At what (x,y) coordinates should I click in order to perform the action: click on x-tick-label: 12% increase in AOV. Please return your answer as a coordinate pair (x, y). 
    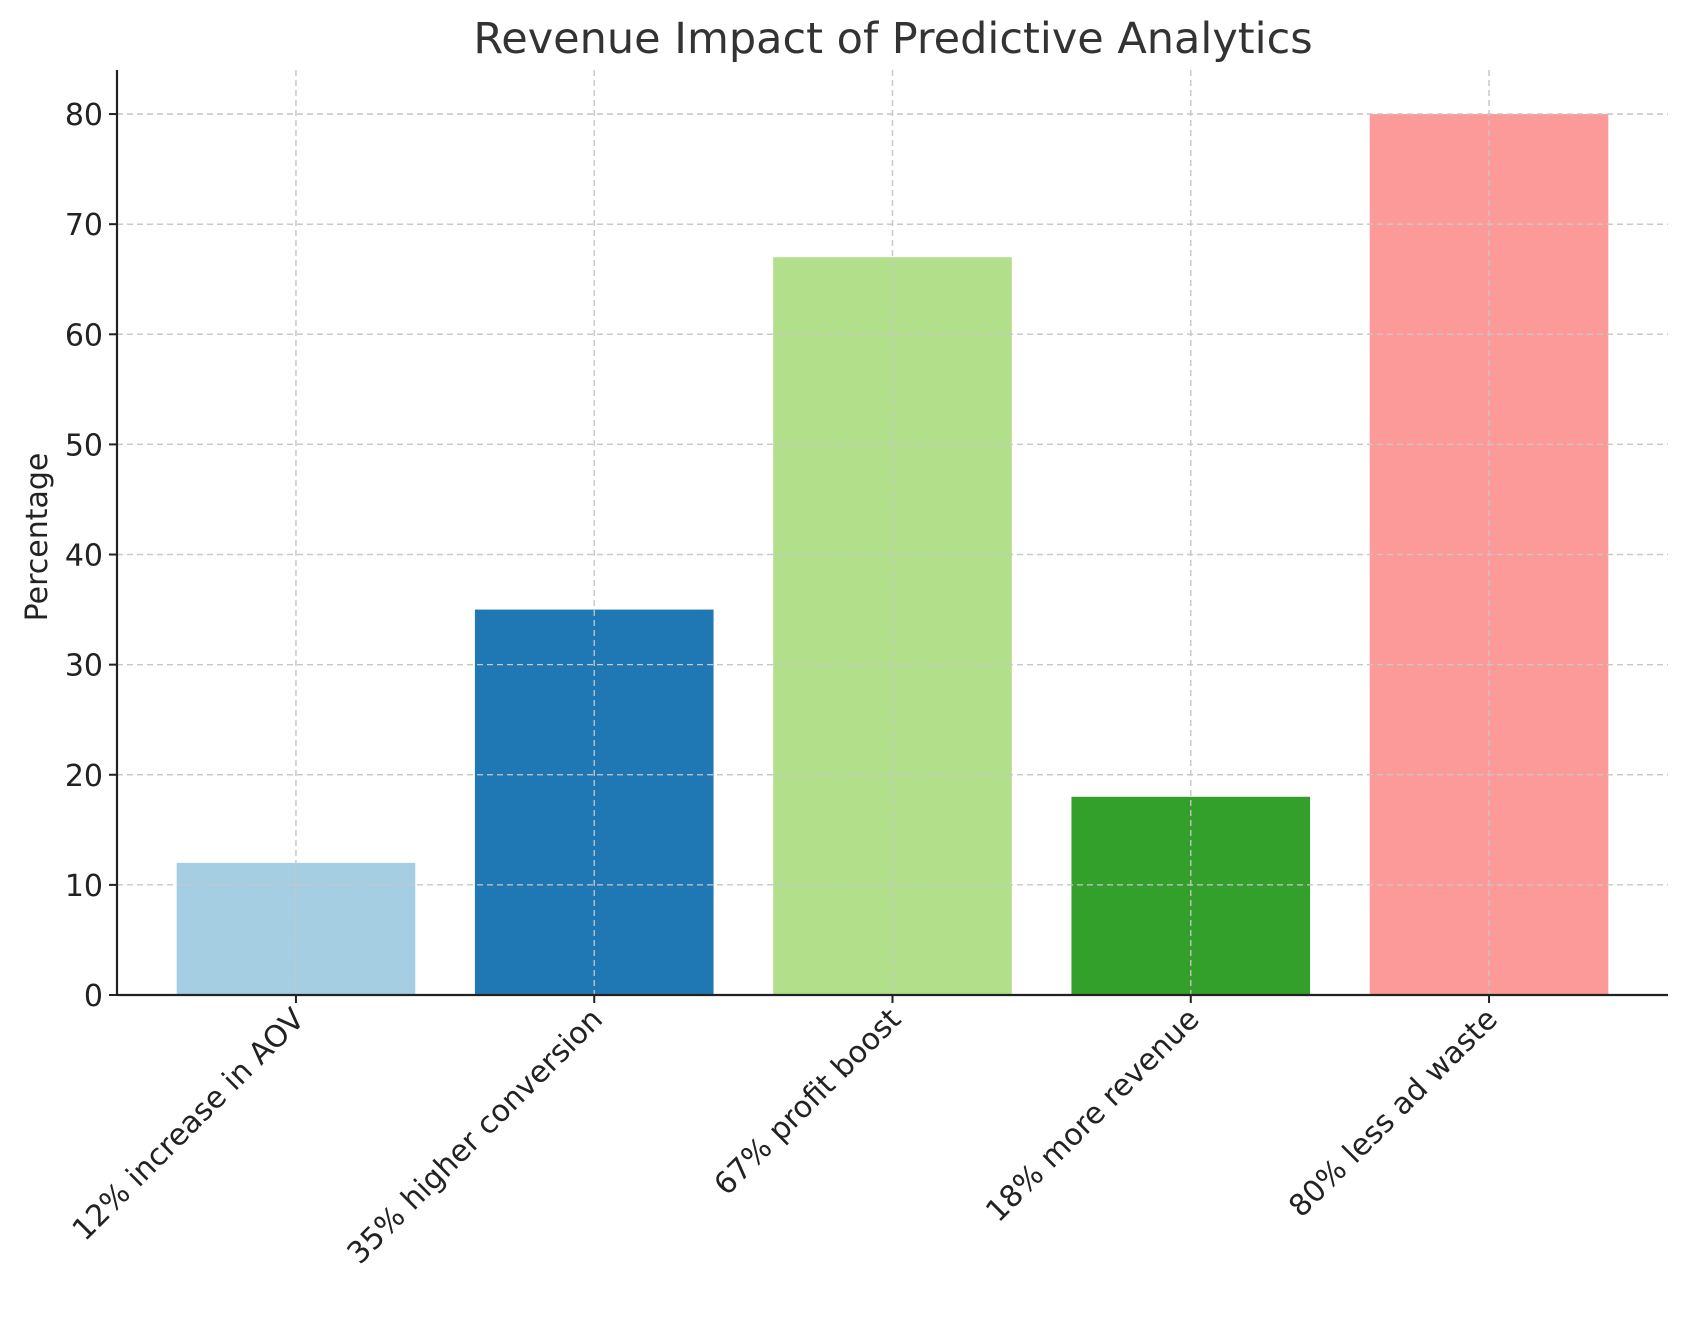
    Looking at the image, I should click on (189, 1125).